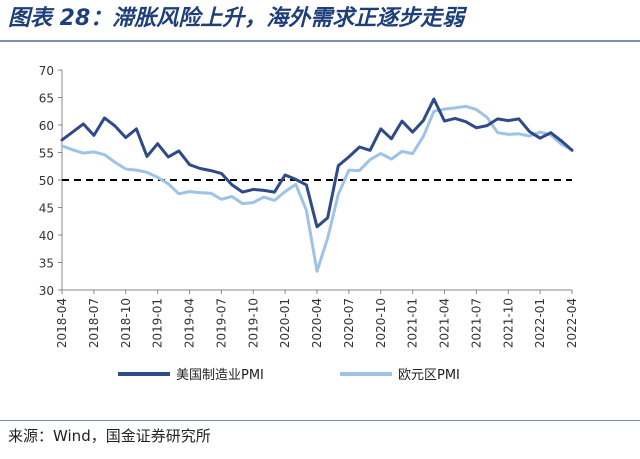  Describe the element at coordinates (540, 323) in the screenshot. I see `x-tick-label: 2022-01` at that location.